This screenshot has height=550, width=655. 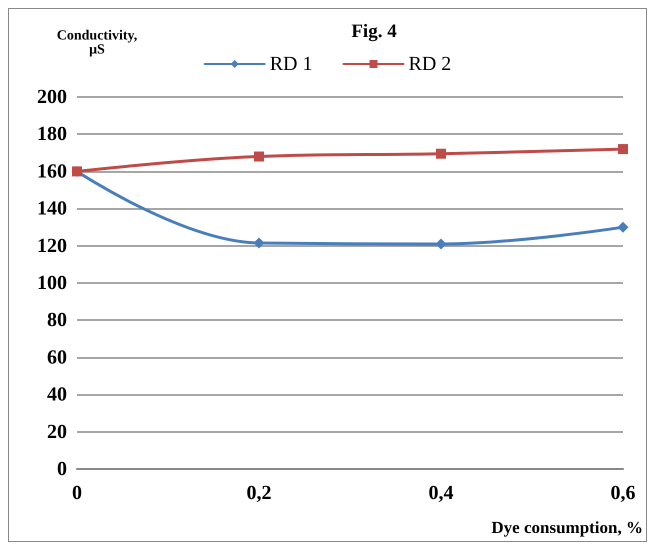 What do you see at coordinates (52, 283) in the screenshot?
I see `y-tick-label: 100` at bounding box center [52, 283].